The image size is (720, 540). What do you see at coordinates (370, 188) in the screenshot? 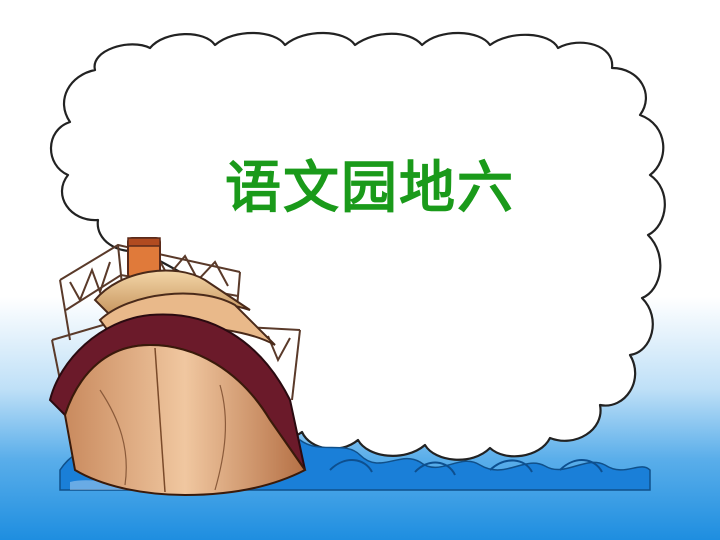
I see `slide-title: 语文园地六` at bounding box center [370, 188].